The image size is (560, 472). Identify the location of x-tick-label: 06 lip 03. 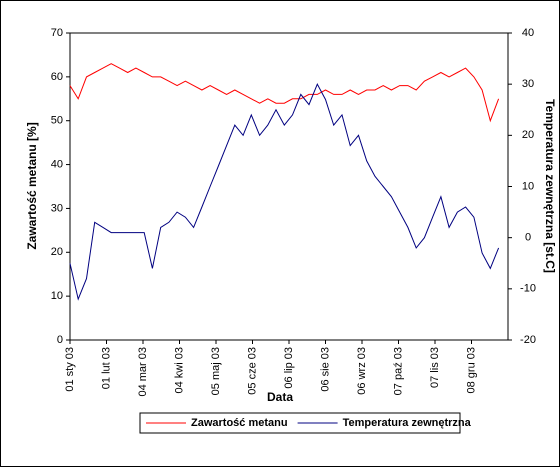
(289, 368).